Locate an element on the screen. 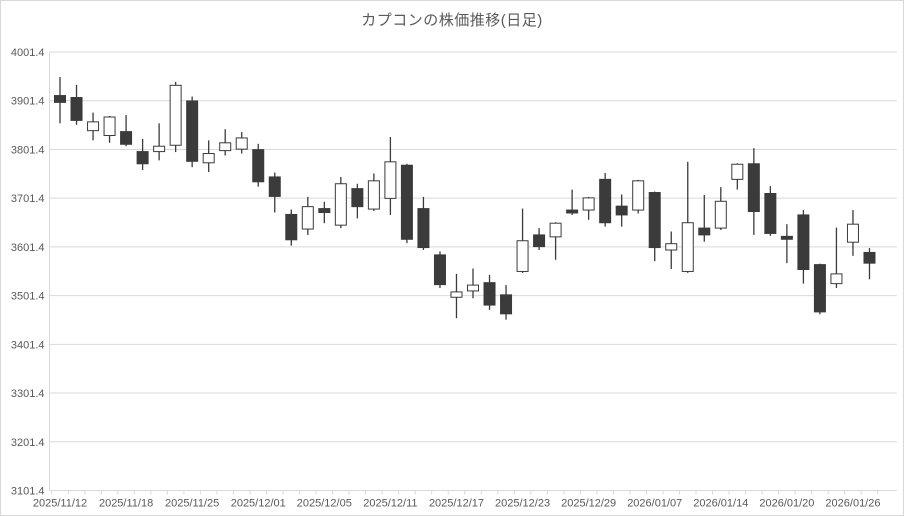 This screenshot has width=904, height=516. y-tick-label: 3901.4 is located at coordinates (28, 102).